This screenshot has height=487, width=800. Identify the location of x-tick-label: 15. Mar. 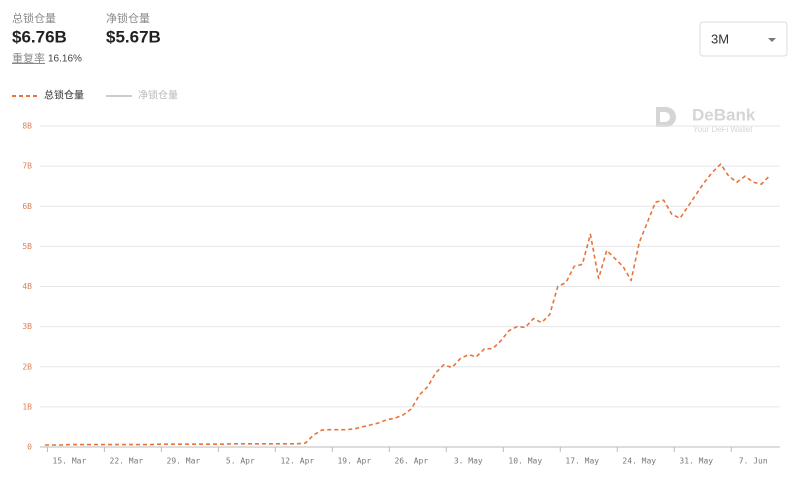
(70, 461).